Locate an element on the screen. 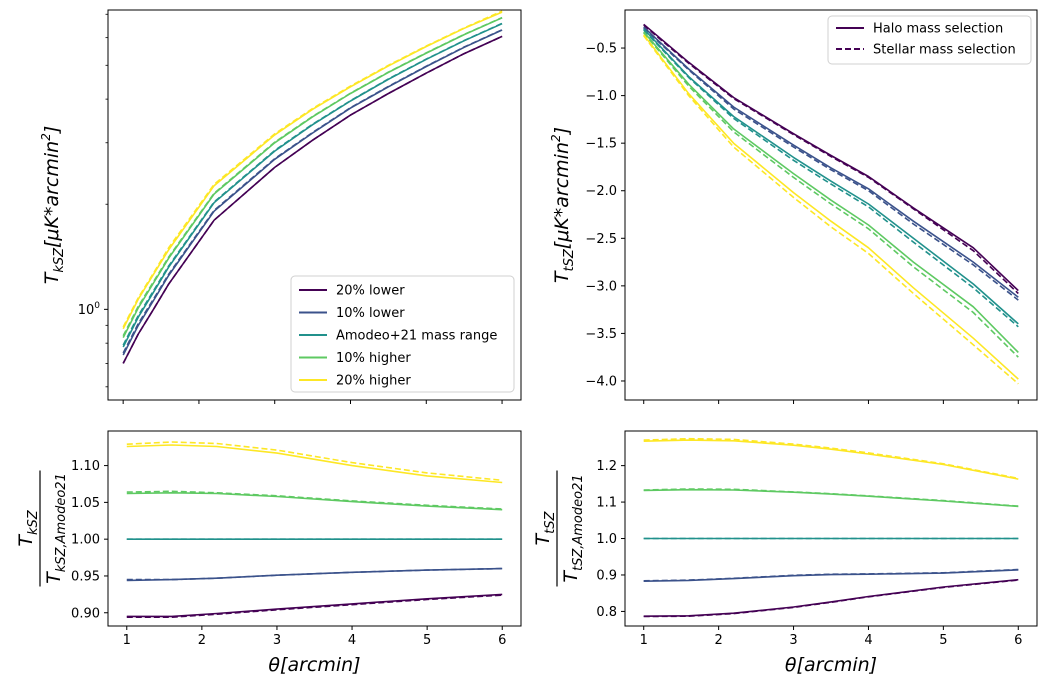 Image resolution: width=1047 pixels, height=686 pixels. y-tick-label: −1.5 is located at coordinates (601, 144).